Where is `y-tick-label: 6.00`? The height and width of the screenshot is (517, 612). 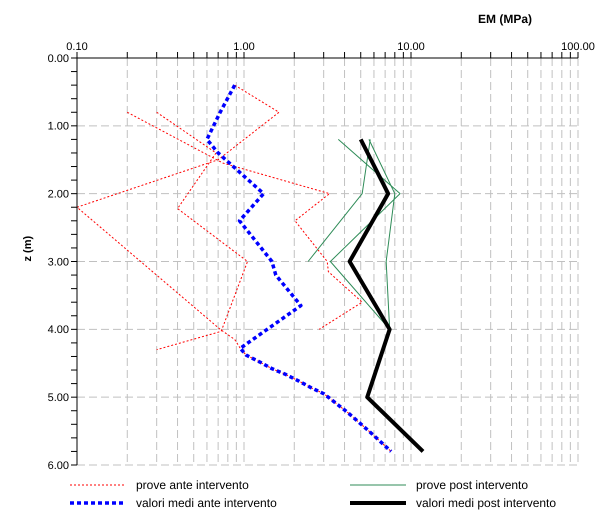 y-tick-label: 6.00 is located at coordinates (58, 466).